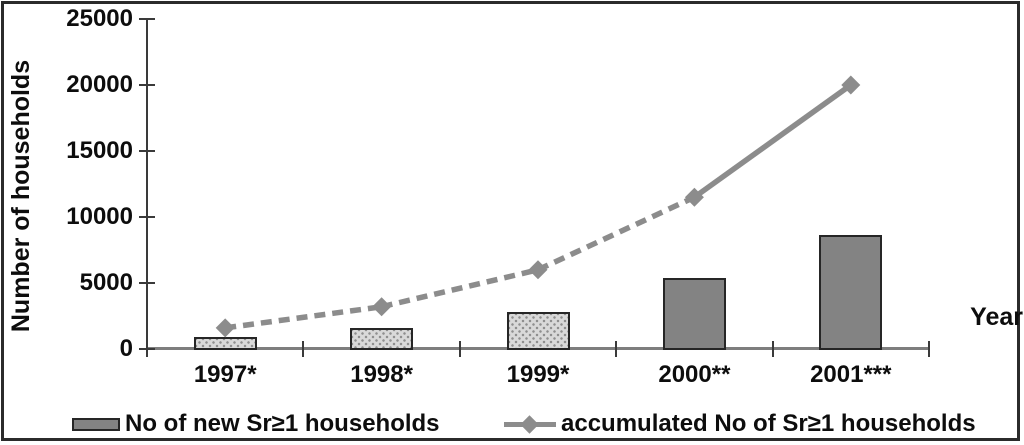 This screenshot has width=1024, height=445. Describe the element at coordinates (99, 18) in the screenshot. I see `y-tick-label: 25000` at that location.